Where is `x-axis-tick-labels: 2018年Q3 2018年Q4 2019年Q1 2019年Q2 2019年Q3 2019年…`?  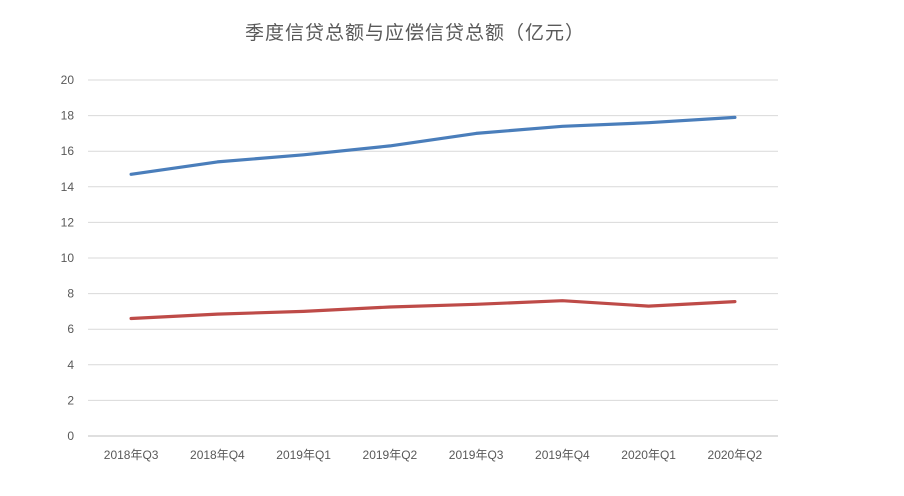
x-axis-tick-labels: 2018年Q3 2018年Q4 2019年Q1 2019年Q2 2019年Q3 2019年… is located at coordinates (433, 455).